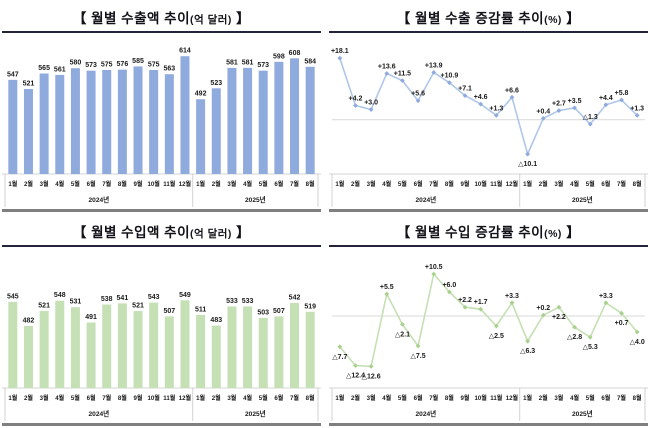 This screenshot has width=650, height=428. What do you see at coordinates (340, 51) in the screenshot?
I see `svg-text: +18.1` at bounding box center [340, 51].